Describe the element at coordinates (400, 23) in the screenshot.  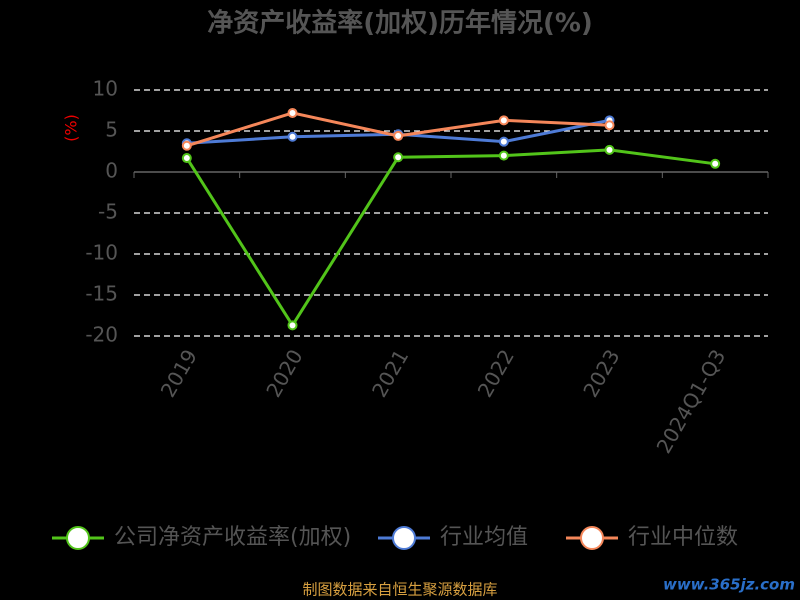
I see `chart-title: 净资产收益率(加权)历年情况(%)` at that location.